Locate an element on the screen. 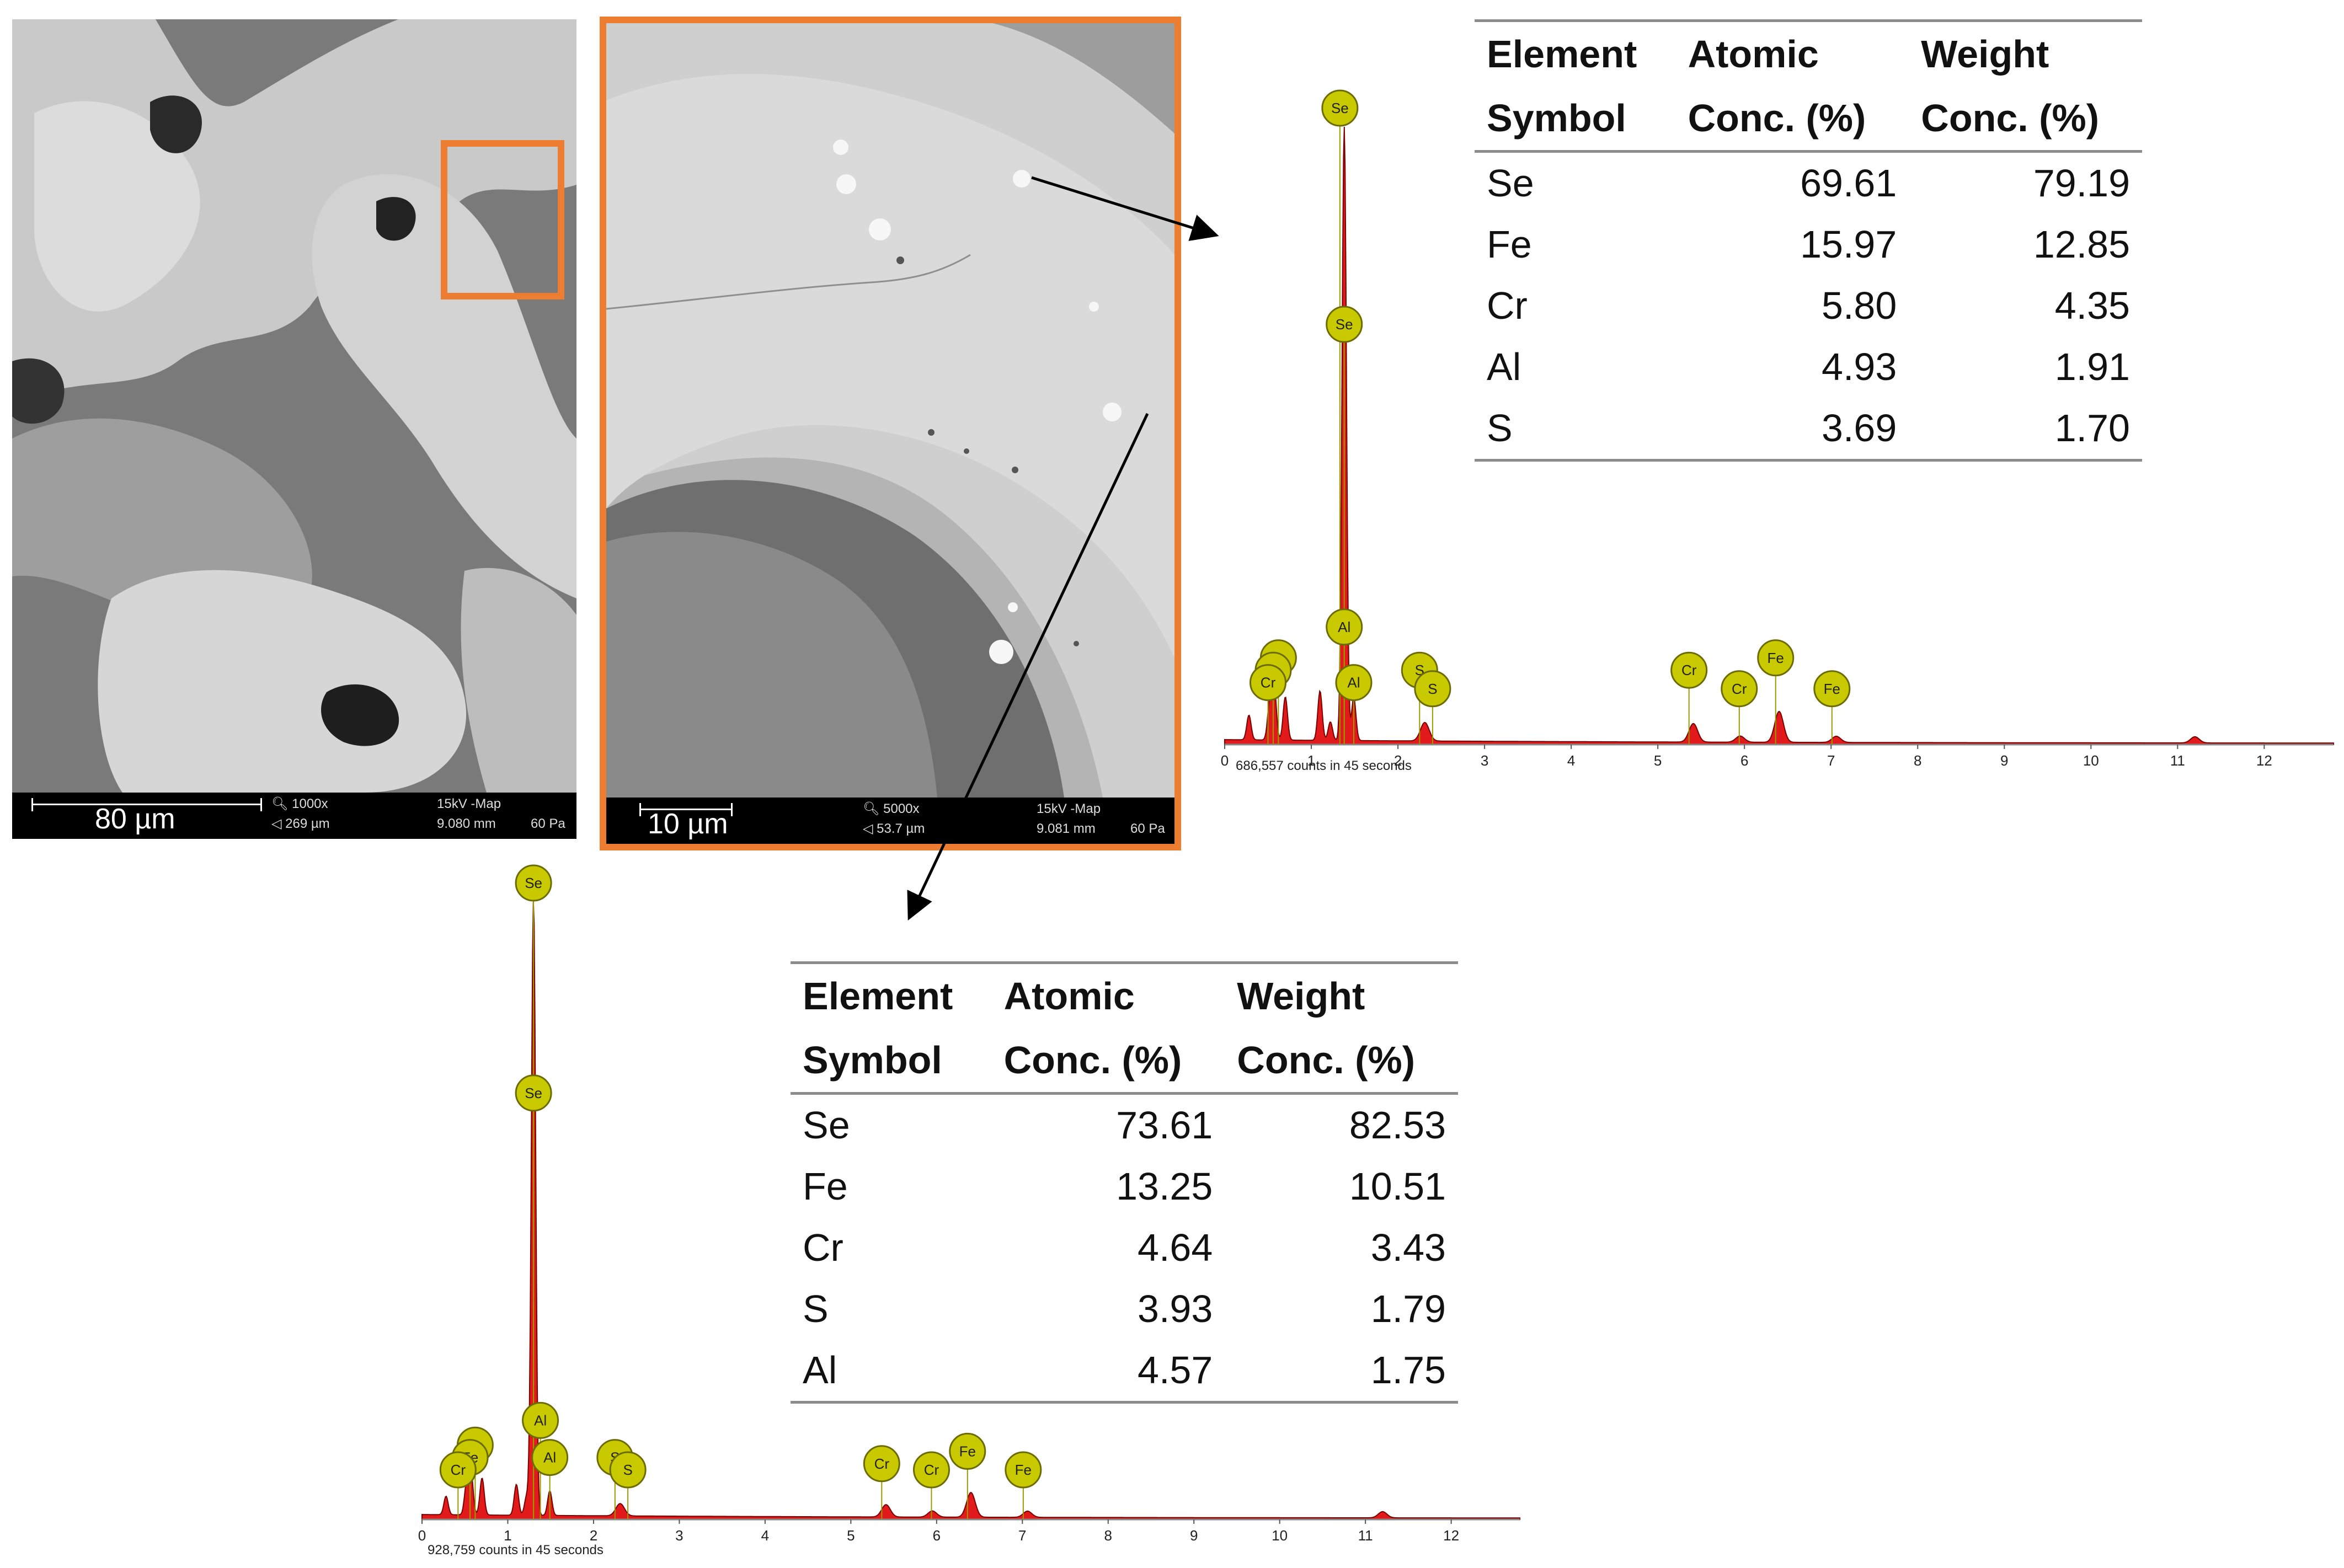 The image size is (2344, 1568). table-header-row: Symbol Conc. (%) Conc. (%) is located at coordinates (1124, 1061).